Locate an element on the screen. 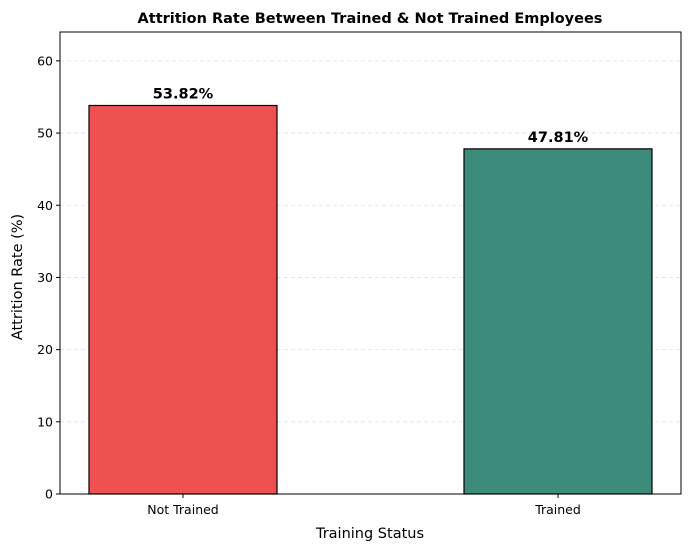  y-tick-label: 60 is located at coordinates (45, 60).